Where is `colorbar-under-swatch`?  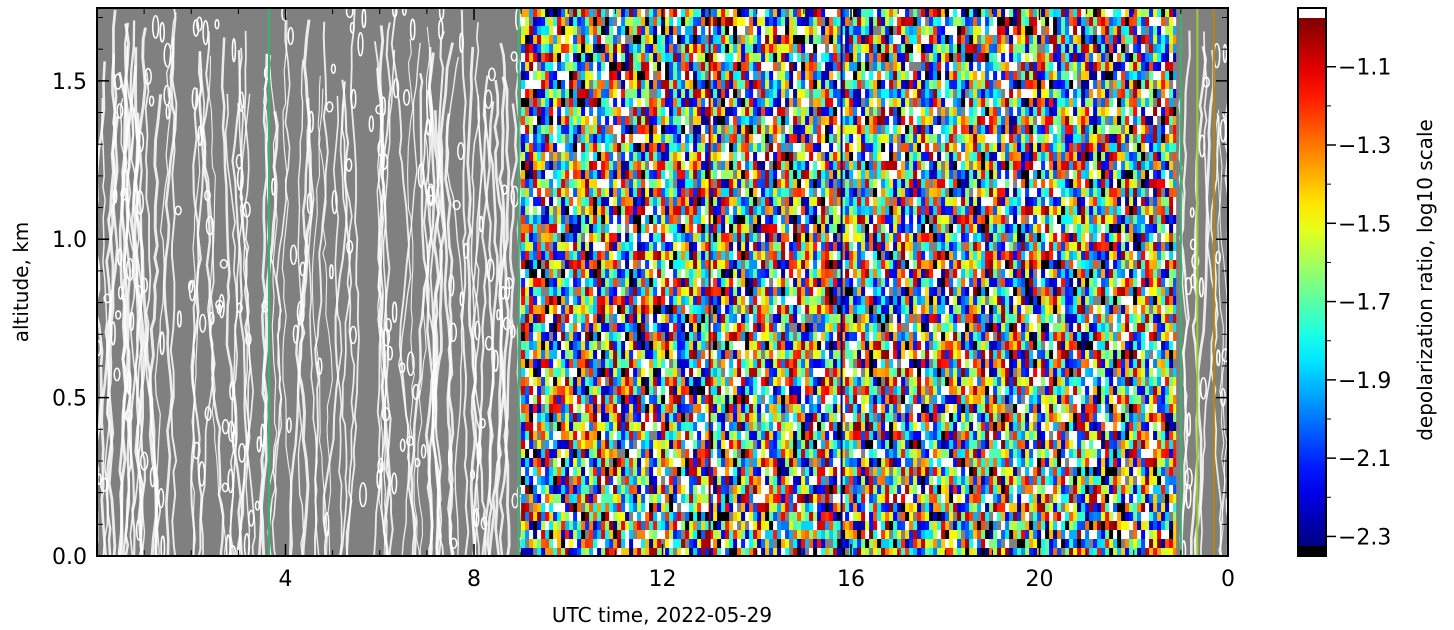 colorbar-under-swatch is located at coordinates (1312, 551).